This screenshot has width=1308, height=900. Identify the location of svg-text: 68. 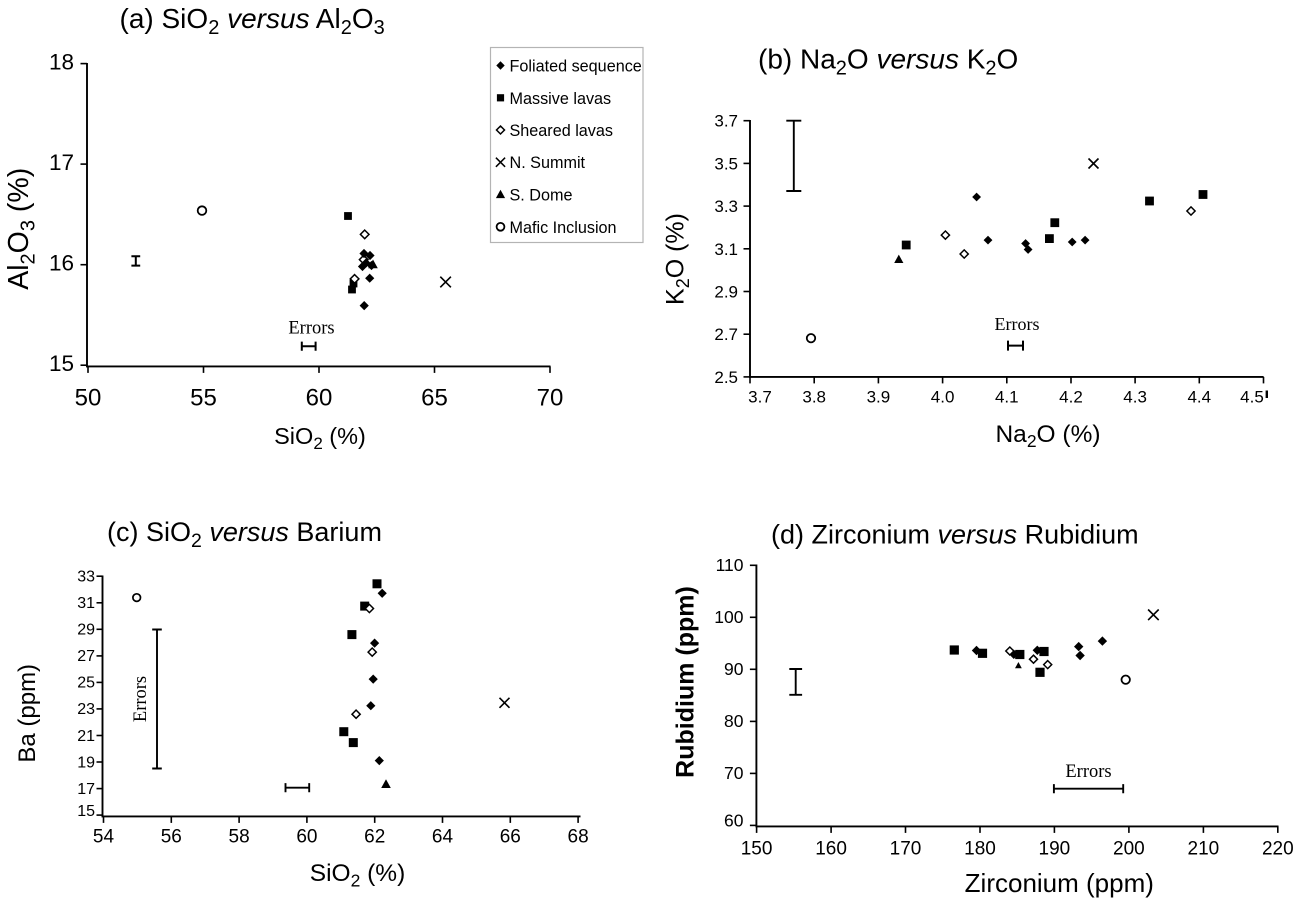
(578, 837).